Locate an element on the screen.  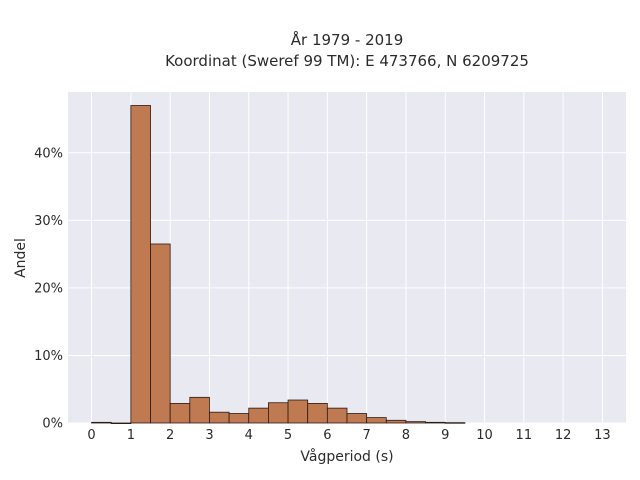
y-tick-label: 0% is located at coordinates (52, 424).